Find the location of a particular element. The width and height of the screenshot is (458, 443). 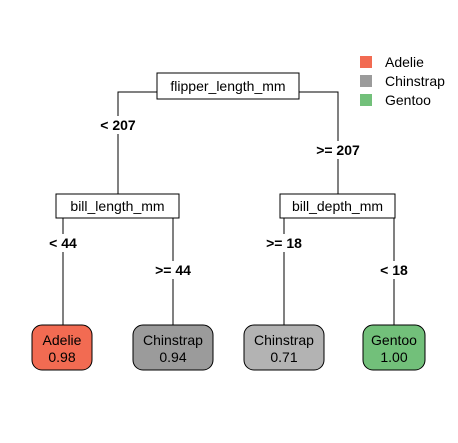

edge-label-right-left: >= 18 is located at coordinates (284, 243).